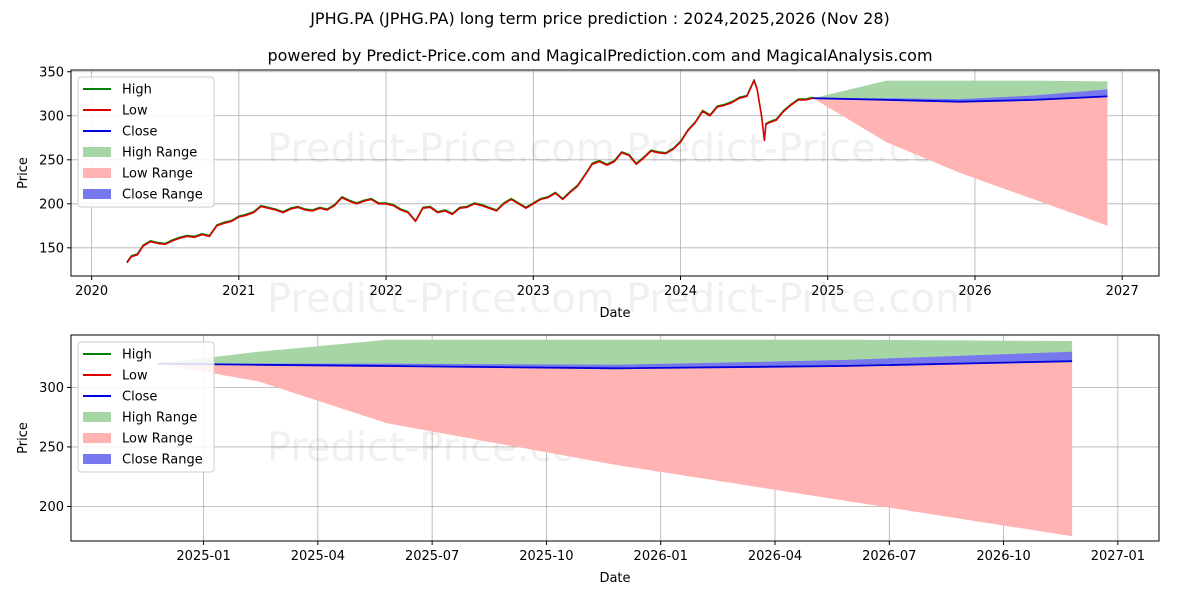 The image size is (1200, 600). What do you see at coordinates (238, 291) in the screenshot?
I see `x-tick-label: 2021` at bounding box center [238, 291].